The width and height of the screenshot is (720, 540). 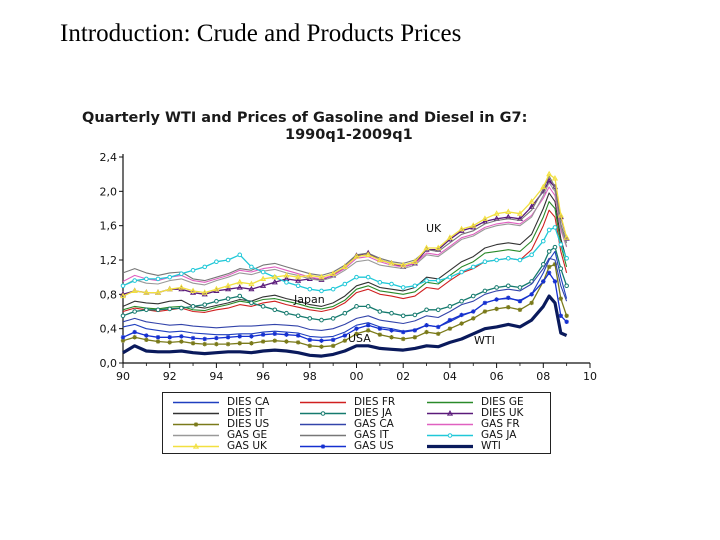 What do you see at coordinates (434, 228) in the screenshot?
I see `annotation-uk: UK` at bounding box center [434, 228].